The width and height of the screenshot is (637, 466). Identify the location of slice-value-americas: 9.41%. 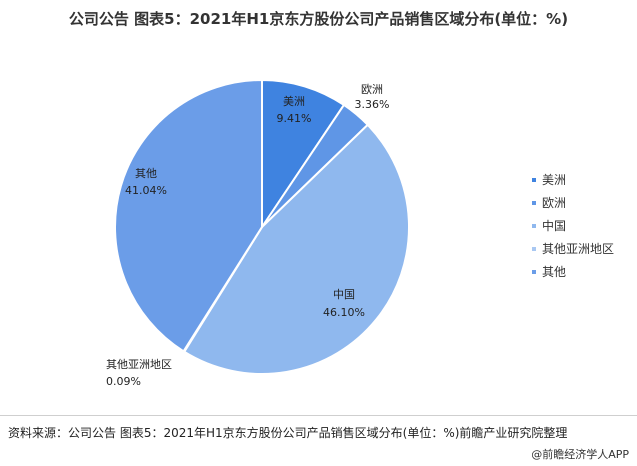
(294, 118).